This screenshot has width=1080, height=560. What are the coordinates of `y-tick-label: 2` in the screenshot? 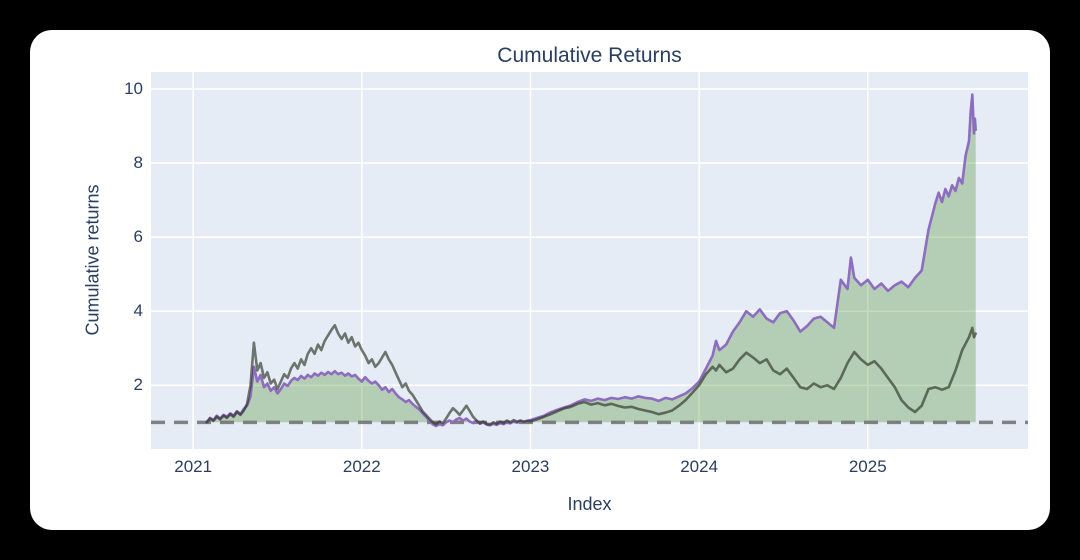 It's located at (138, 385).